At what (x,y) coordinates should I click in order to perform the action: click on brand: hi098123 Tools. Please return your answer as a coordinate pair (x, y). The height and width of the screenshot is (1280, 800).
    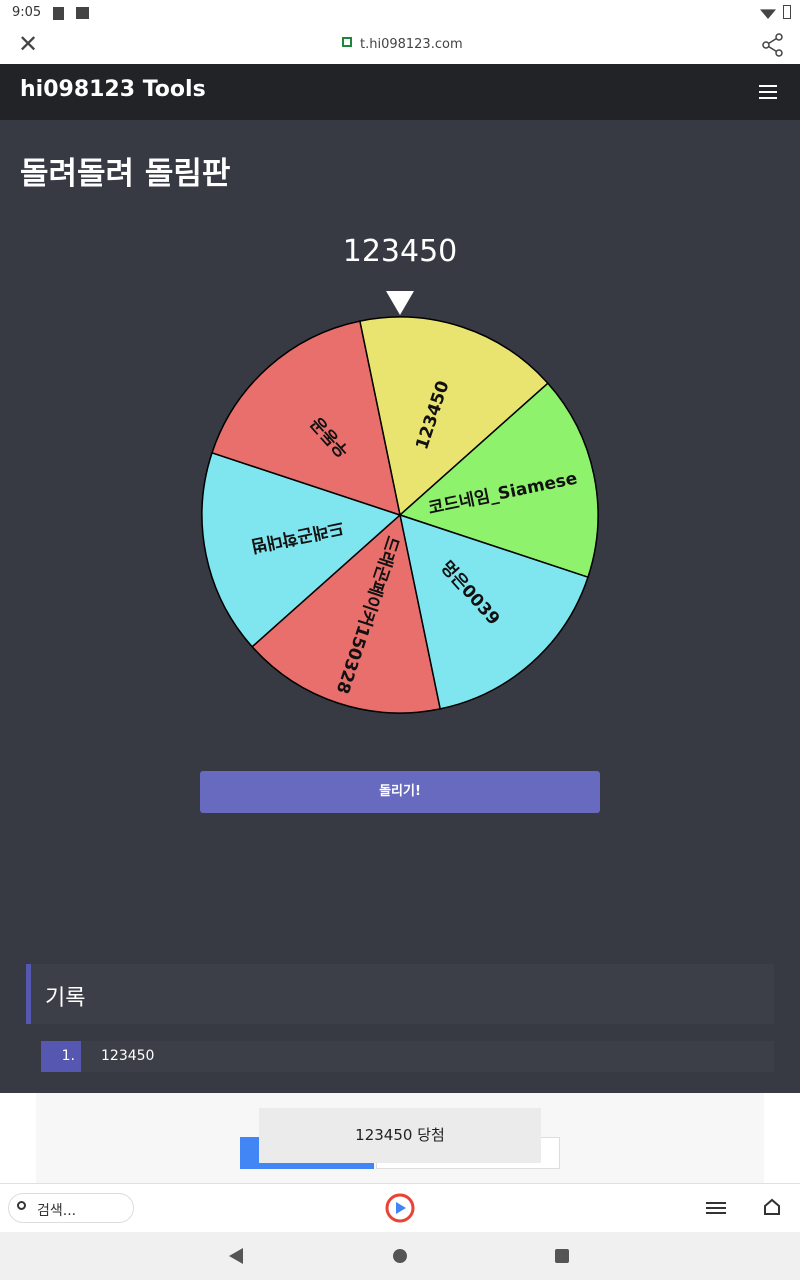
    Looking at the image, I should click on (113, 89).